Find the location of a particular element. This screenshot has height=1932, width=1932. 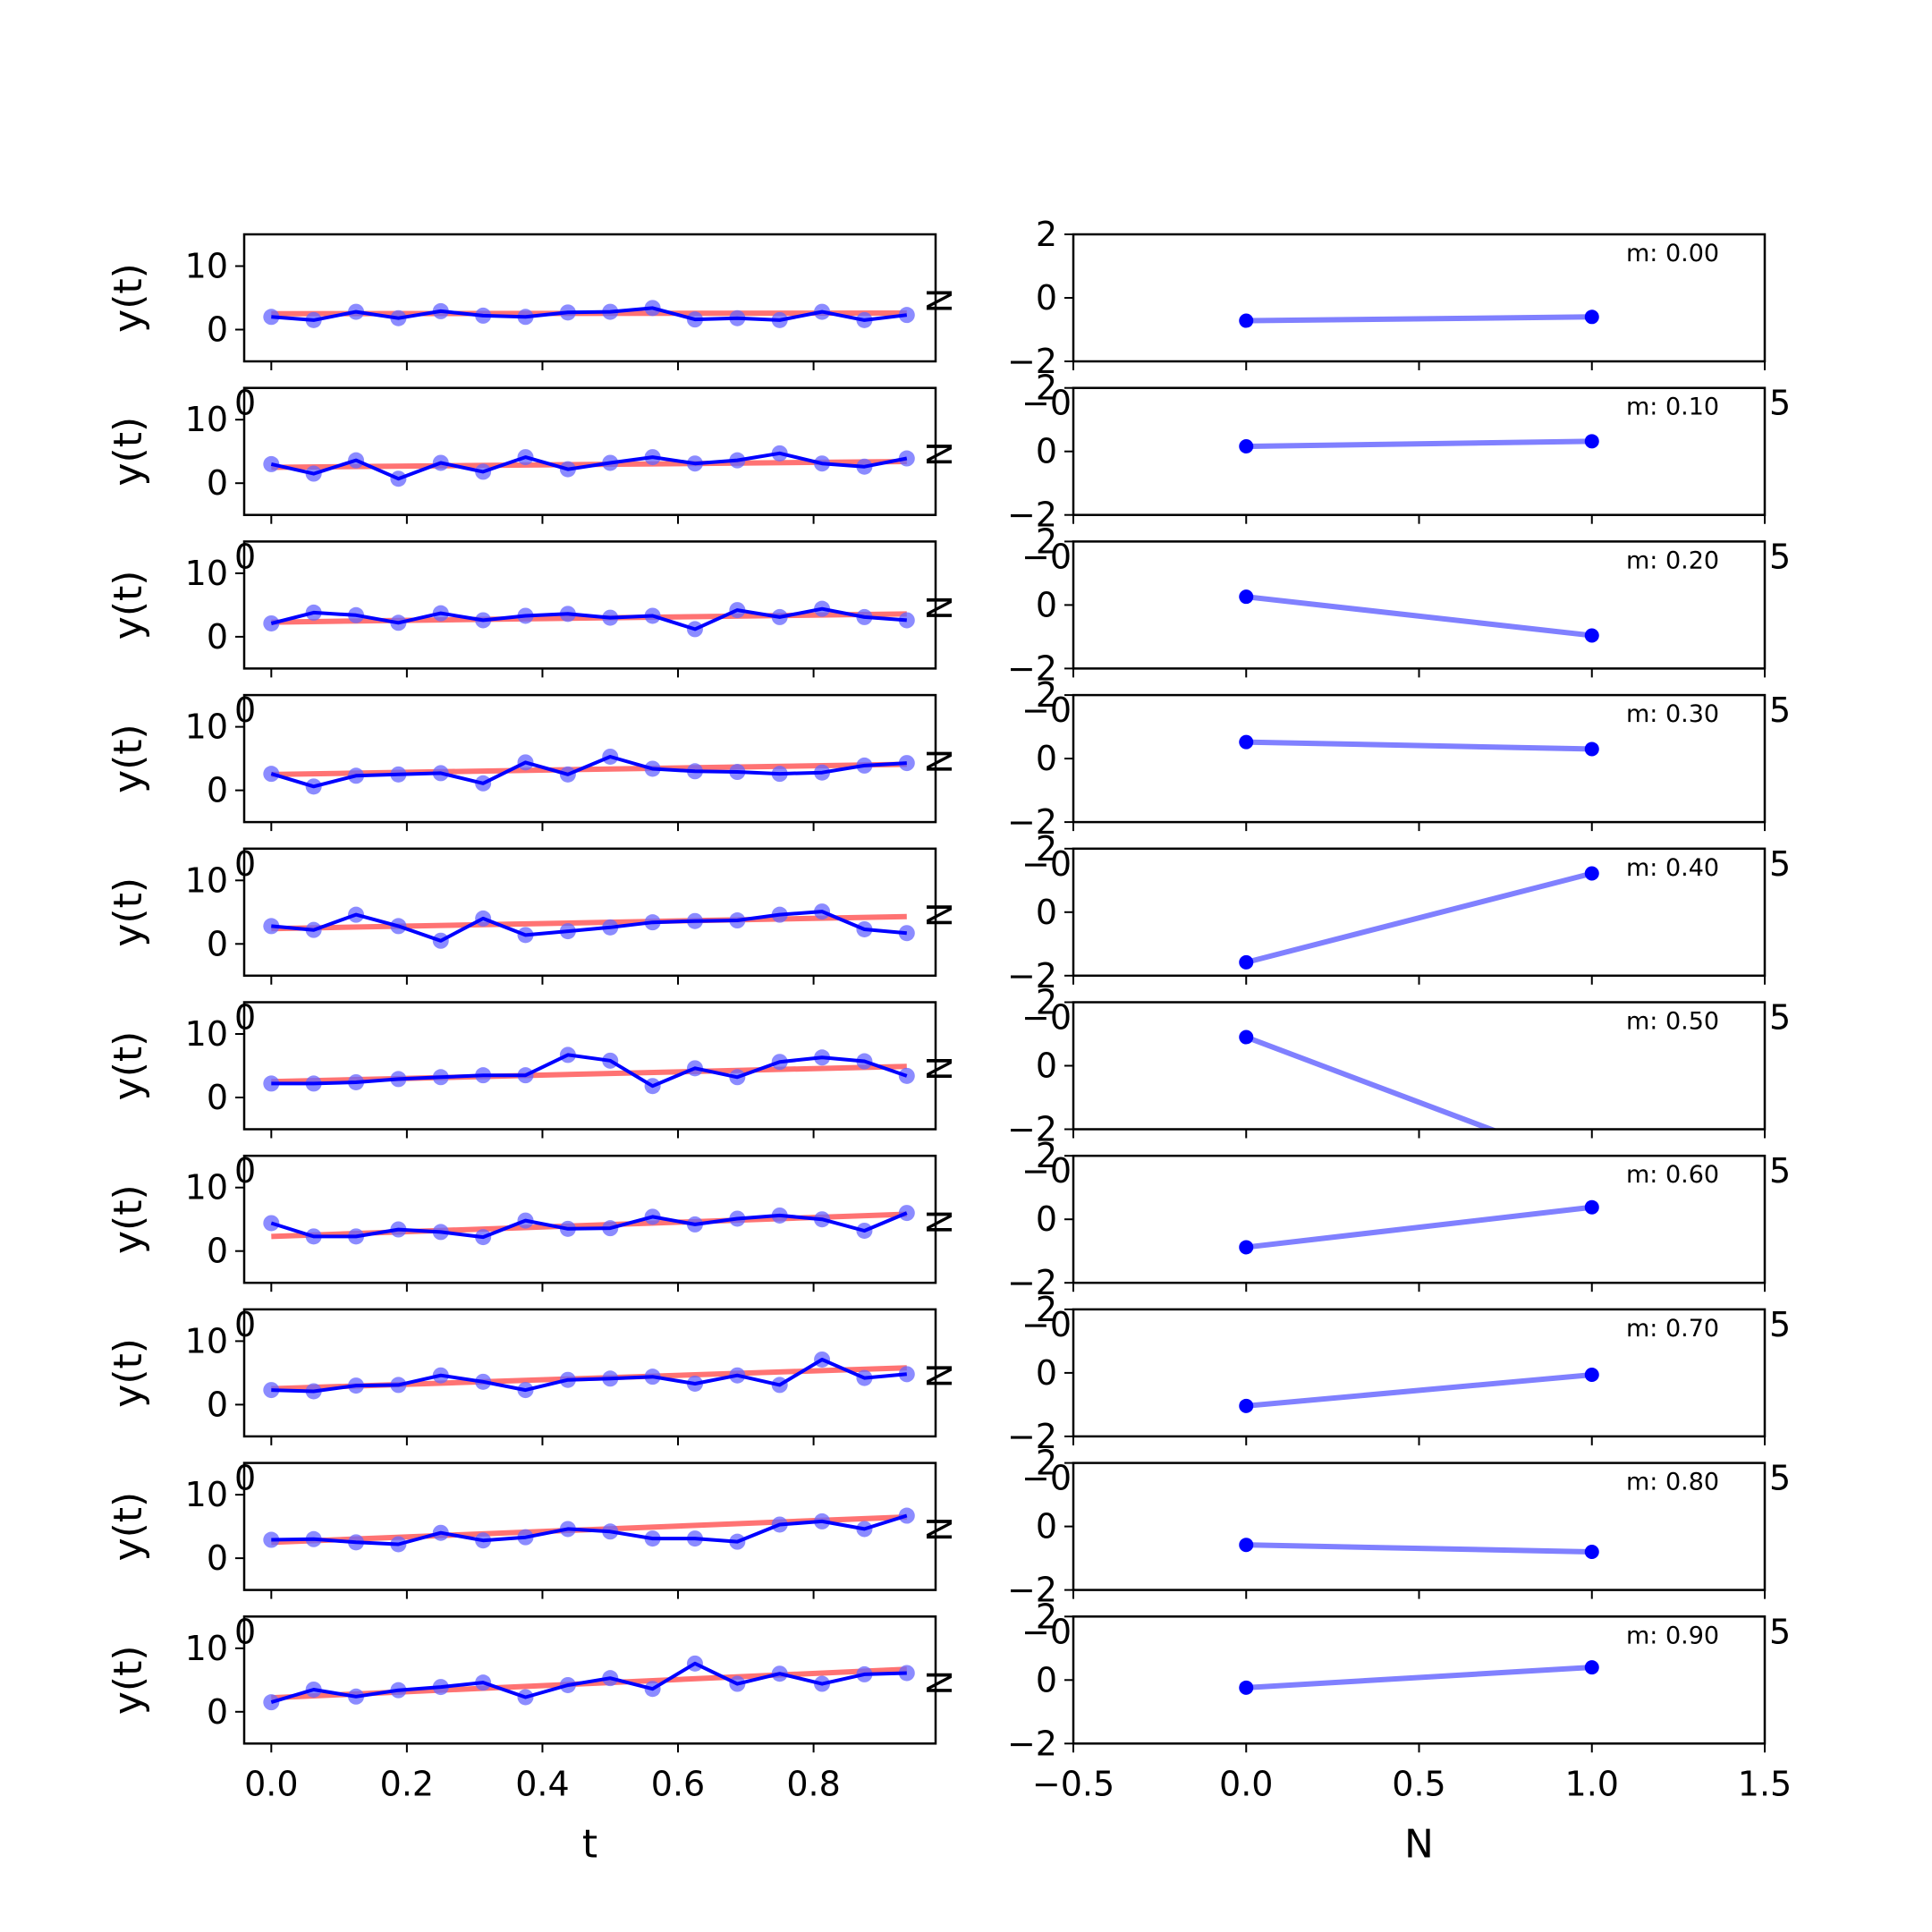

right-panel-0: −2 0 2 m: 0.00 is located at coordinates (1387, 298).